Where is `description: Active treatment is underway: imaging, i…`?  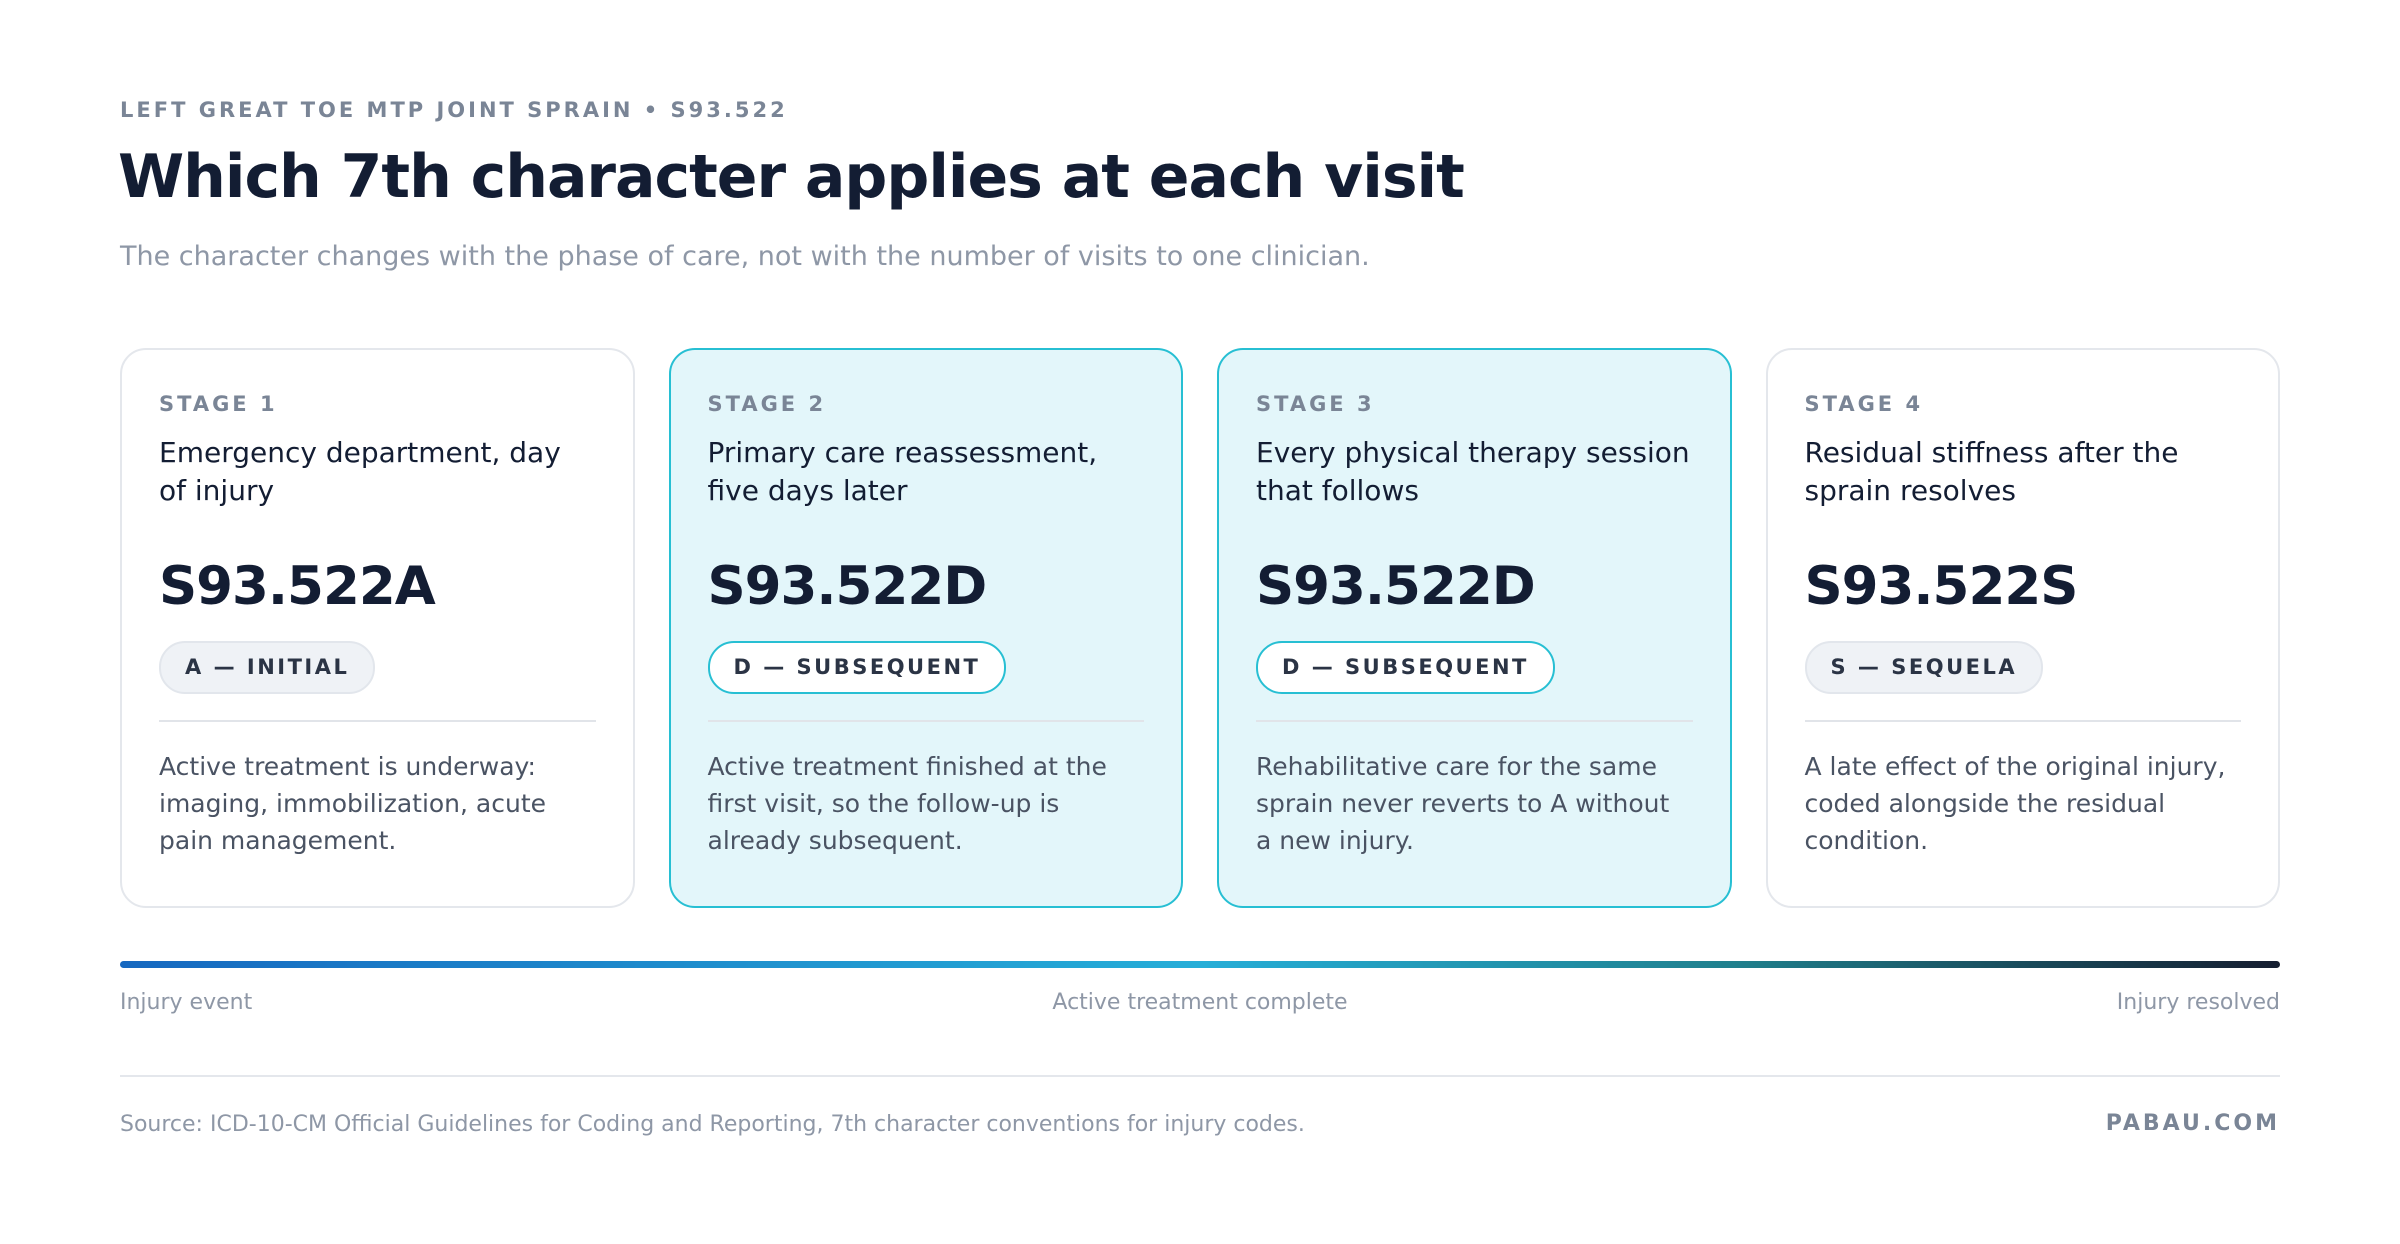
description: Active treatment is underway: imaging, i… is located at coordinates (353, 803).